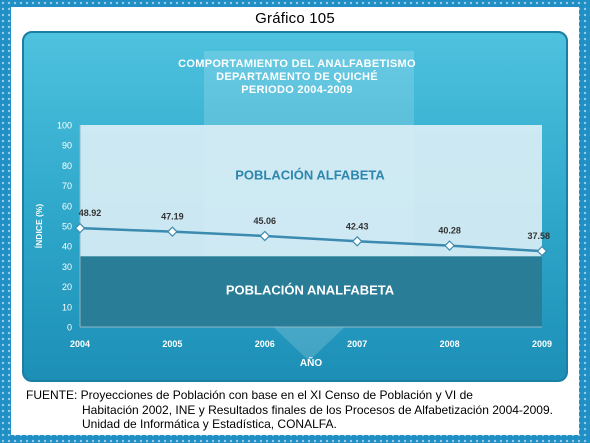 The height and width of the screenshot is (443, 590). What do you see at coordinates (67, 206) in the screenshot?
I see `y-tick-label: 60` at bounding box center [67, 206].